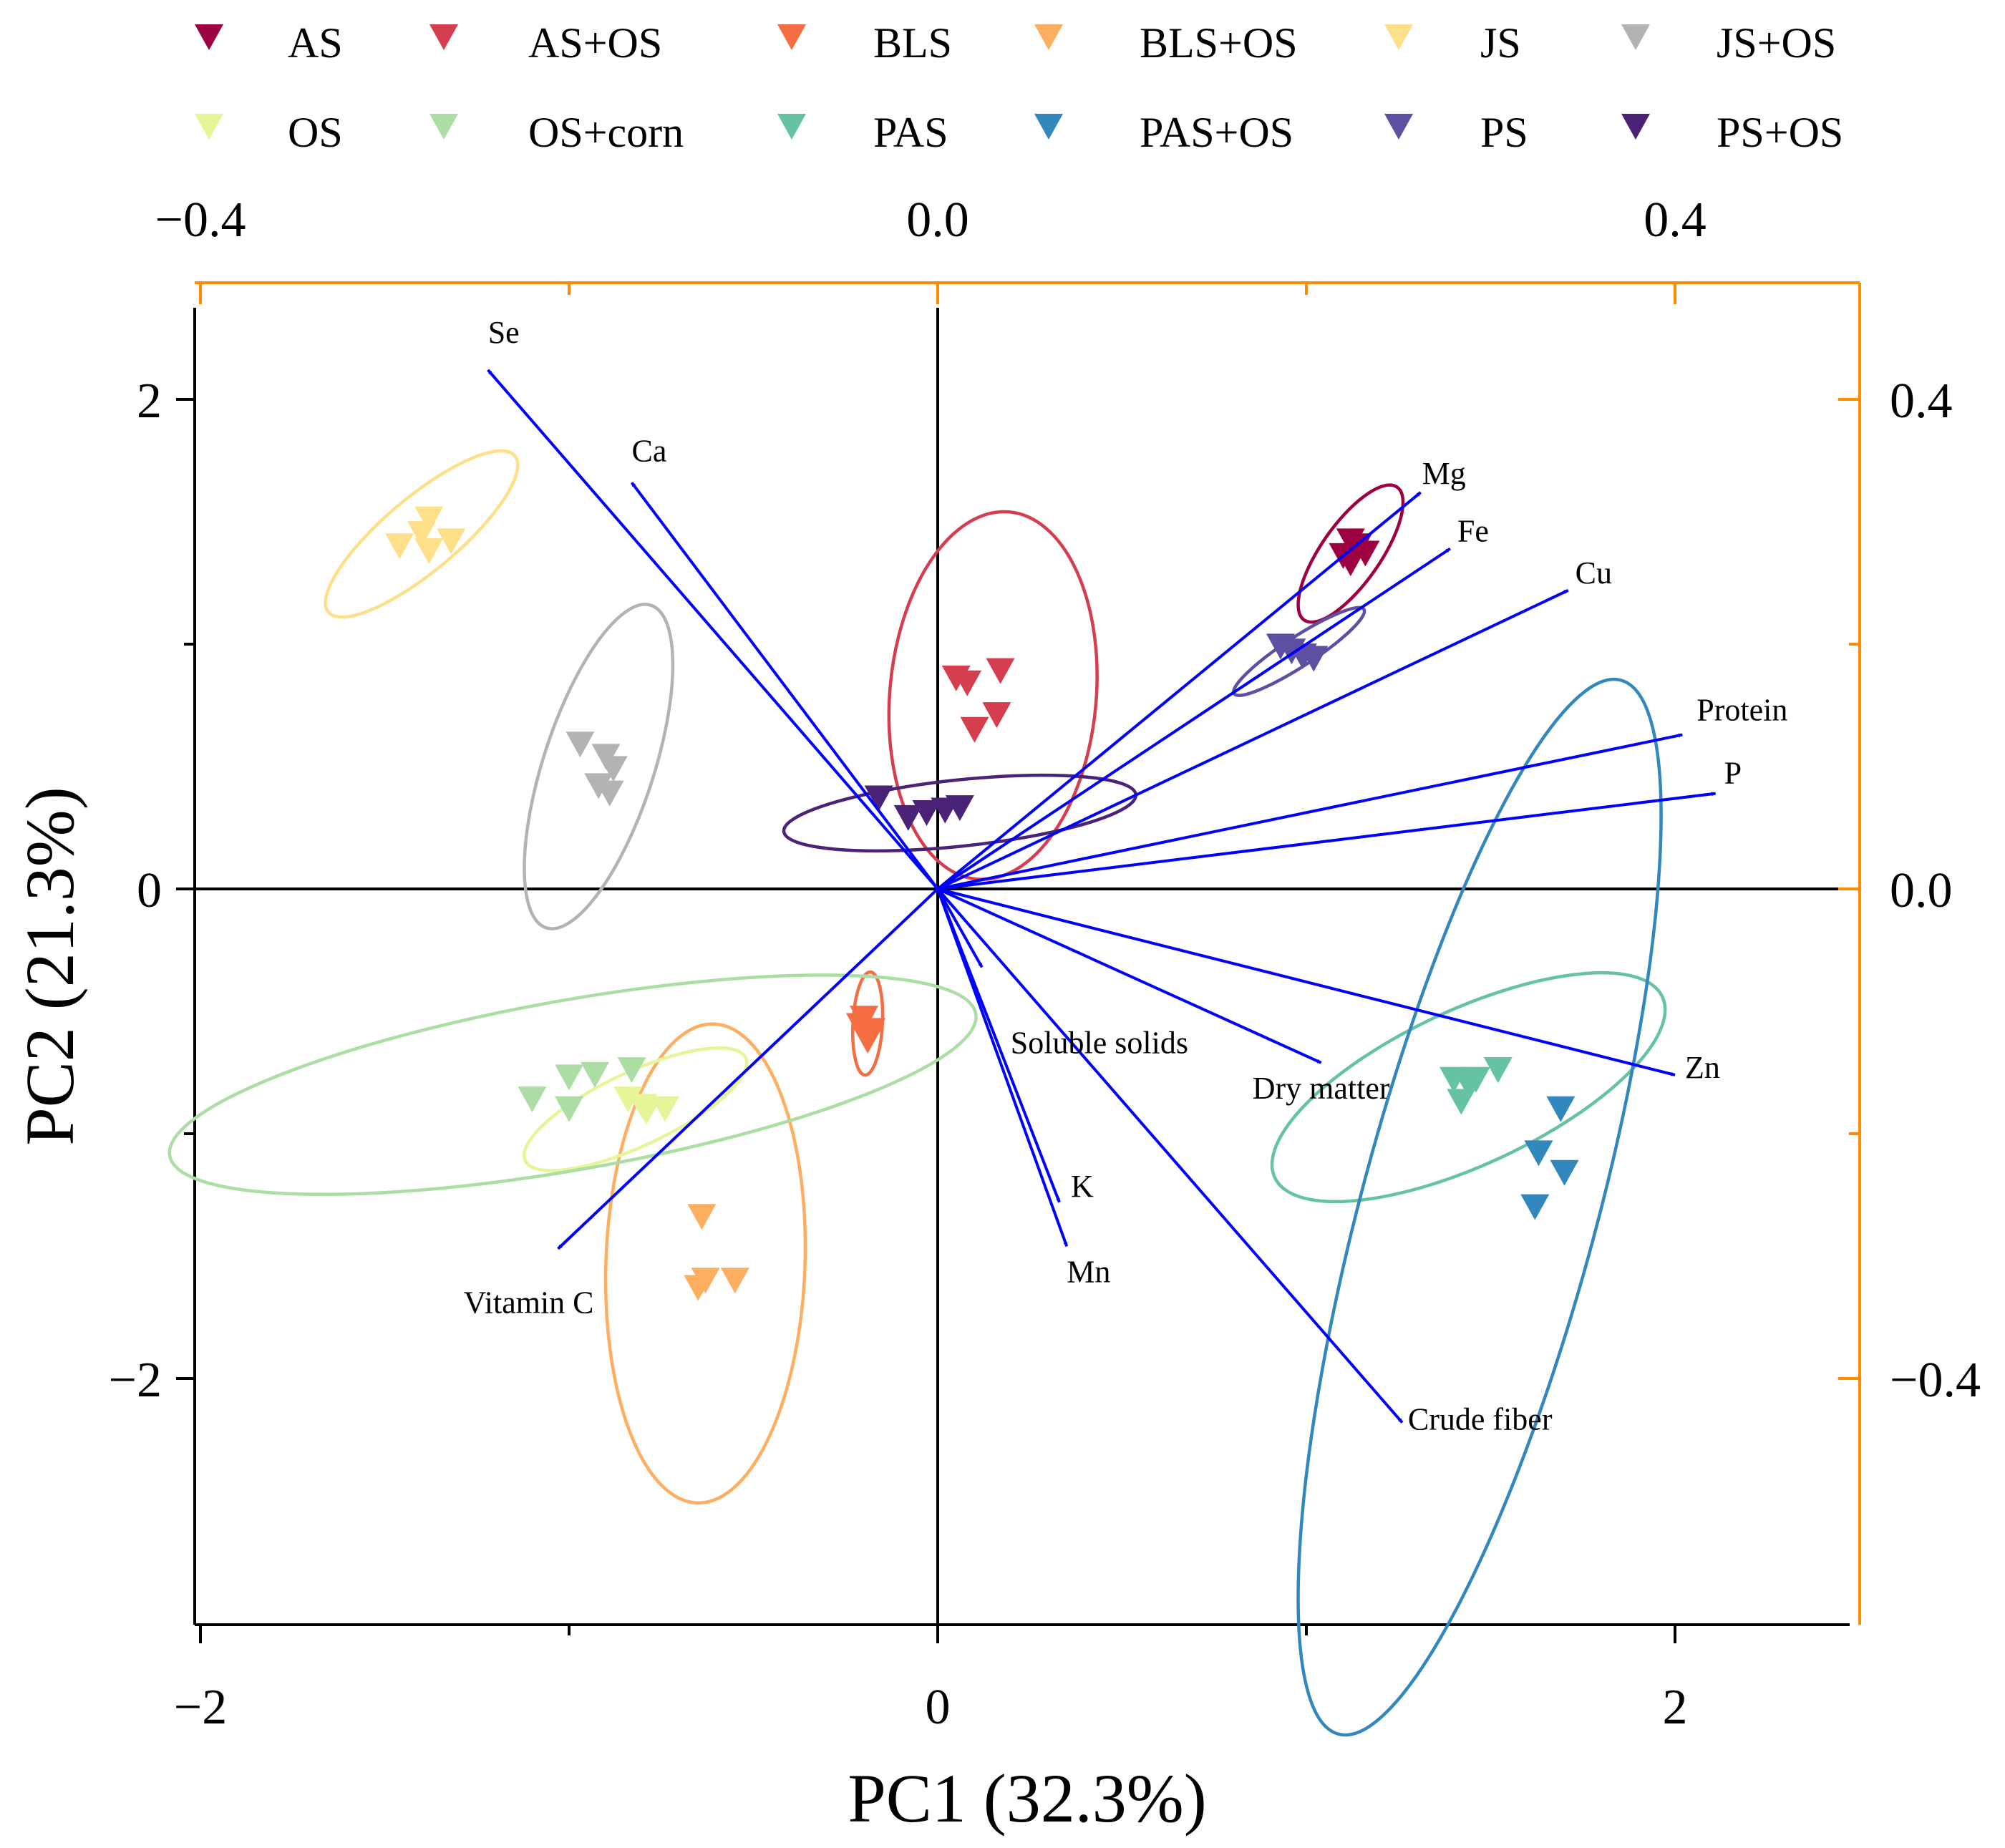 The image size is (2005, 1848). I want to click on vector-p, so click(1327, 841).